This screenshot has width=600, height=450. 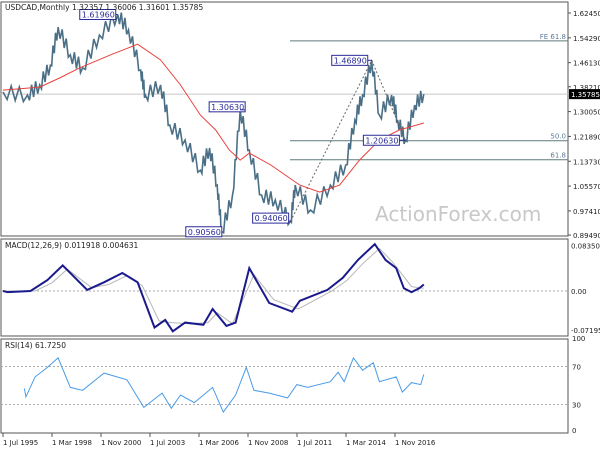 I want to click on ohlc-readout: 1.32357 1.36006 1.31601 1.35785, so click(x=137, y=7).